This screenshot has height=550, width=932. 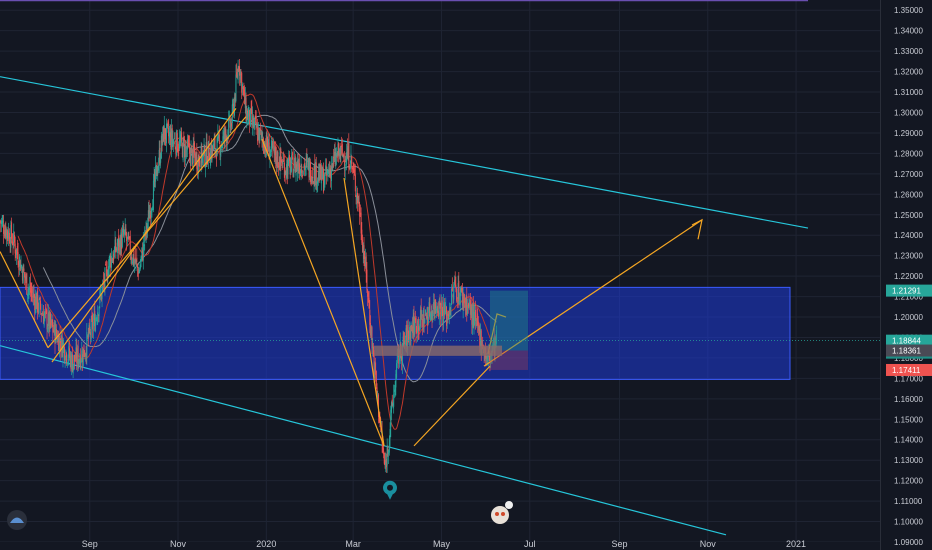 What do you see at coordinates (509, 505) in the screenshot?
I see `sticker-icon-bubble` at bounding box center [509, 505].